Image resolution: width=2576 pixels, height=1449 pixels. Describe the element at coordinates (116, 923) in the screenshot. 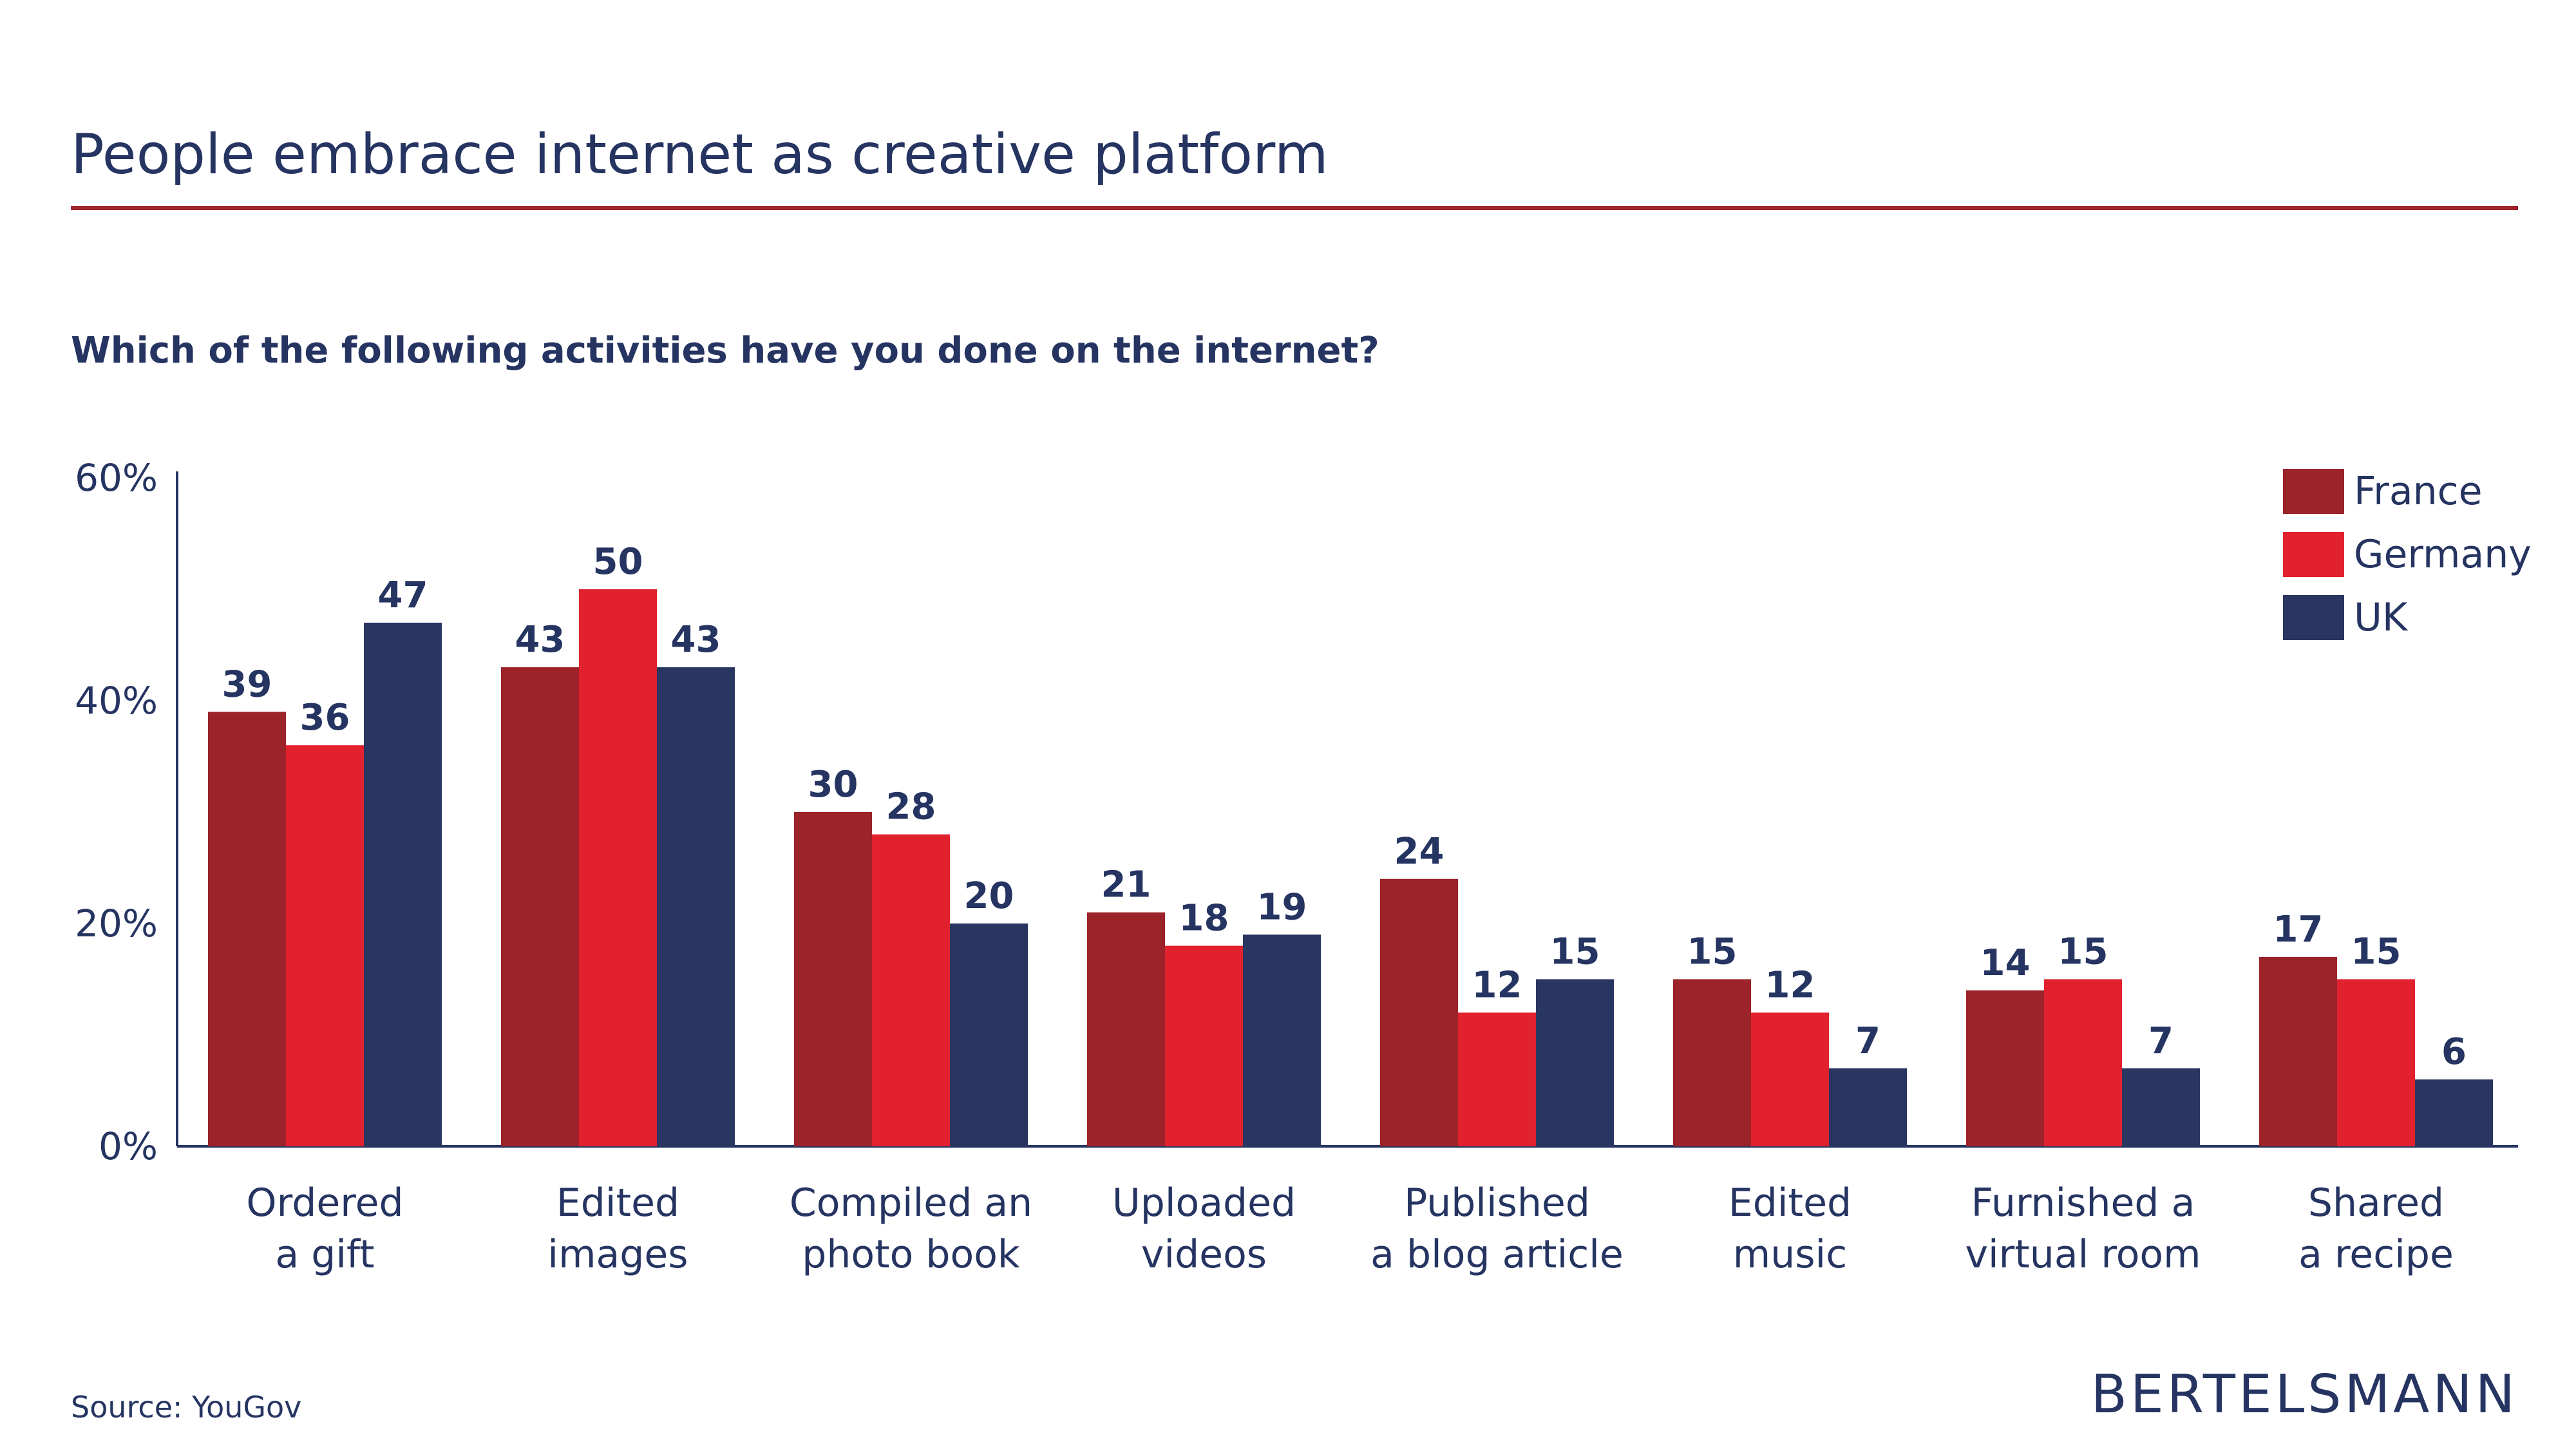

I see `y-tick-label: 20%` at that location.